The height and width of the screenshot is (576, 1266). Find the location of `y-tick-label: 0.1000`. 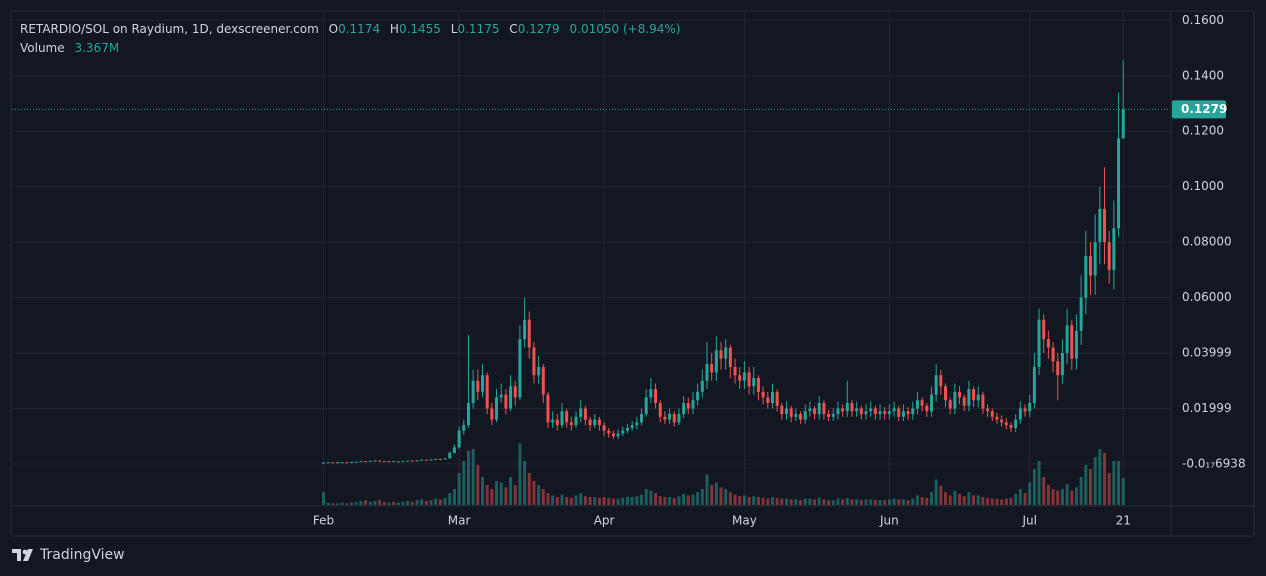

y-tick-label: 0.1000 is located at coordinates (1203, 186).